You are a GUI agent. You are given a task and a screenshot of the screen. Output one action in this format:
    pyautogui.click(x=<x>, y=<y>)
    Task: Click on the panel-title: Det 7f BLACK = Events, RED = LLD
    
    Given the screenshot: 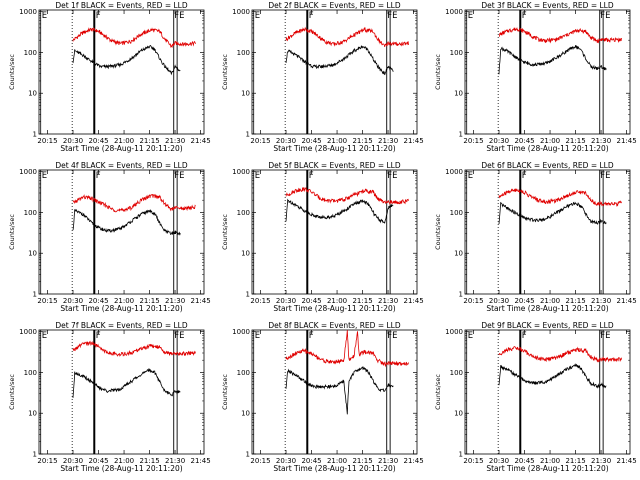 What is the action you would take?
    pyautogui.click(x=121, y=325)
    